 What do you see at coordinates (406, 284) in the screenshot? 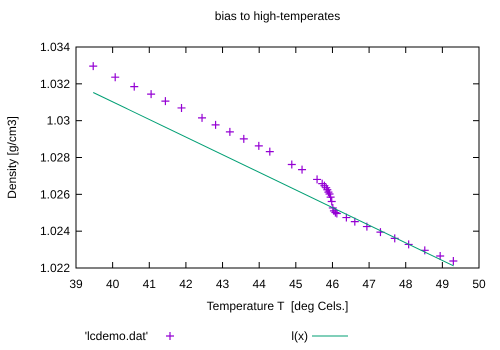
I see `x-tick-label: 48` at bounding box center [406, 284].